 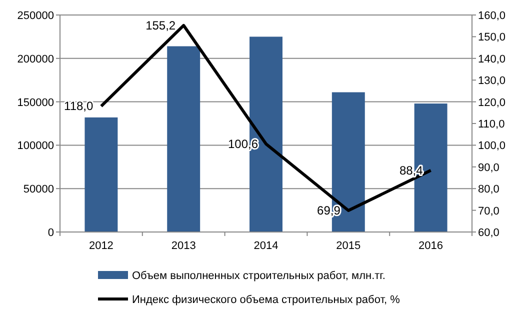 I want to click on y2-tick-label: 80,0, so click(x=489, y=190).